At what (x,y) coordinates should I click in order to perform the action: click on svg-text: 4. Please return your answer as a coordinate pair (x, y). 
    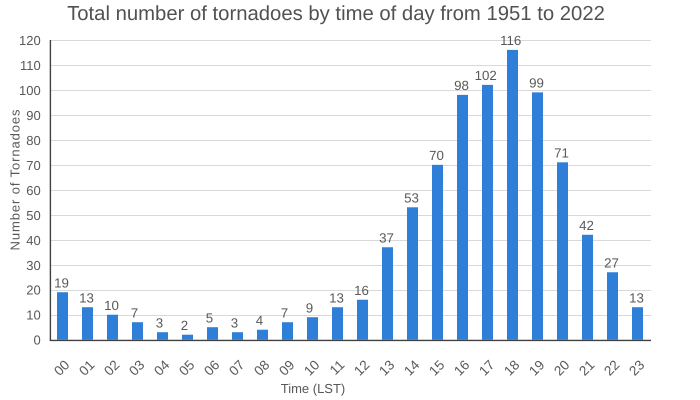
    Looking at the image, I should click on (259, 320).